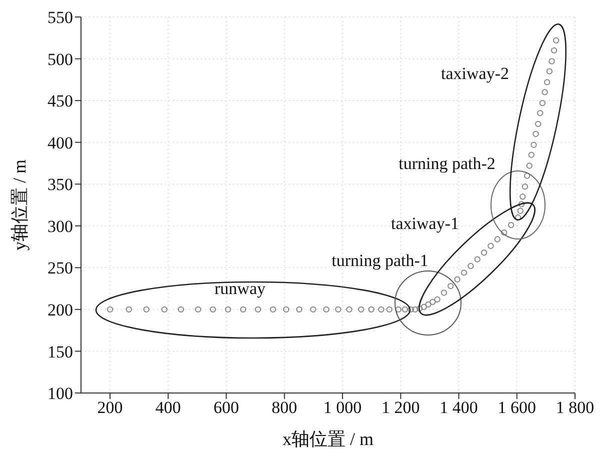  I want to click on annotation: taxiway-2, so click(475, 73).